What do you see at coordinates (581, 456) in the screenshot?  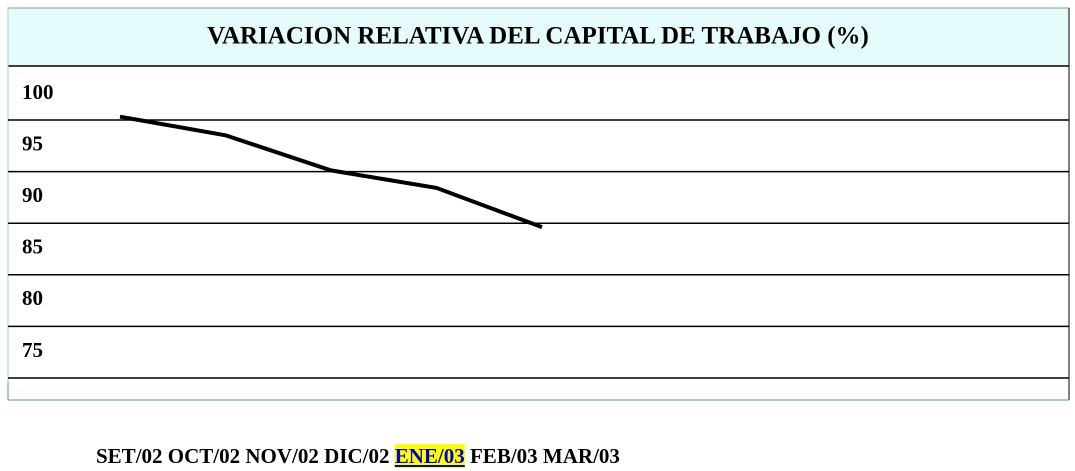 I see `x-tick-label: MAR/03` at bounding box center [581, 456].